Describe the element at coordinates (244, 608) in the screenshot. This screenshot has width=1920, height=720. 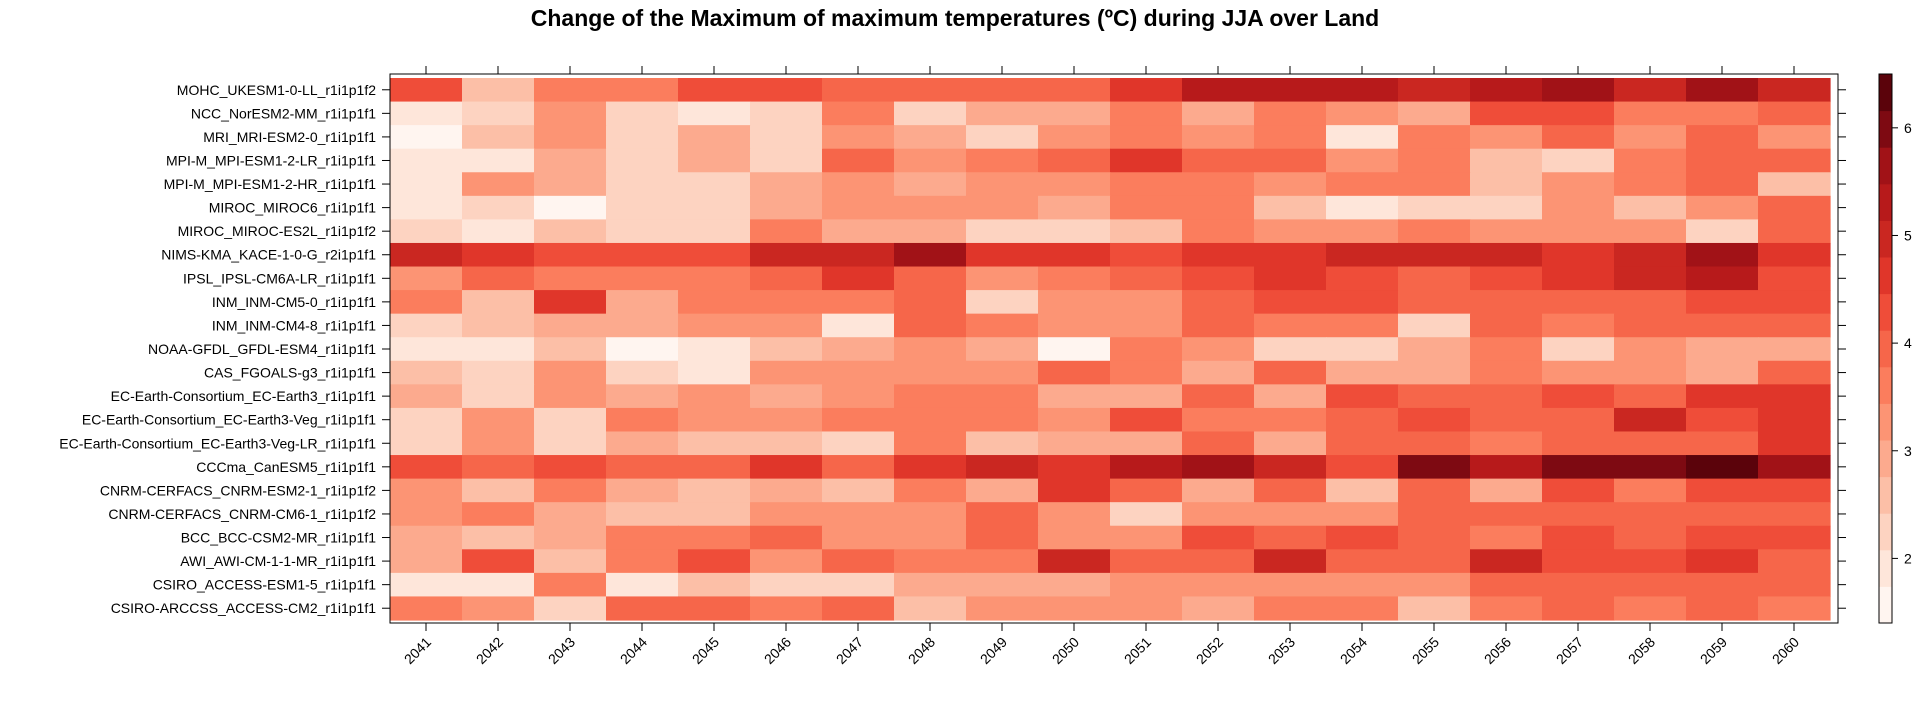
I see `y-tick-label: CSIRO-ARCCSS_ACCESS-CM2_r1i1p1f1` at that location.